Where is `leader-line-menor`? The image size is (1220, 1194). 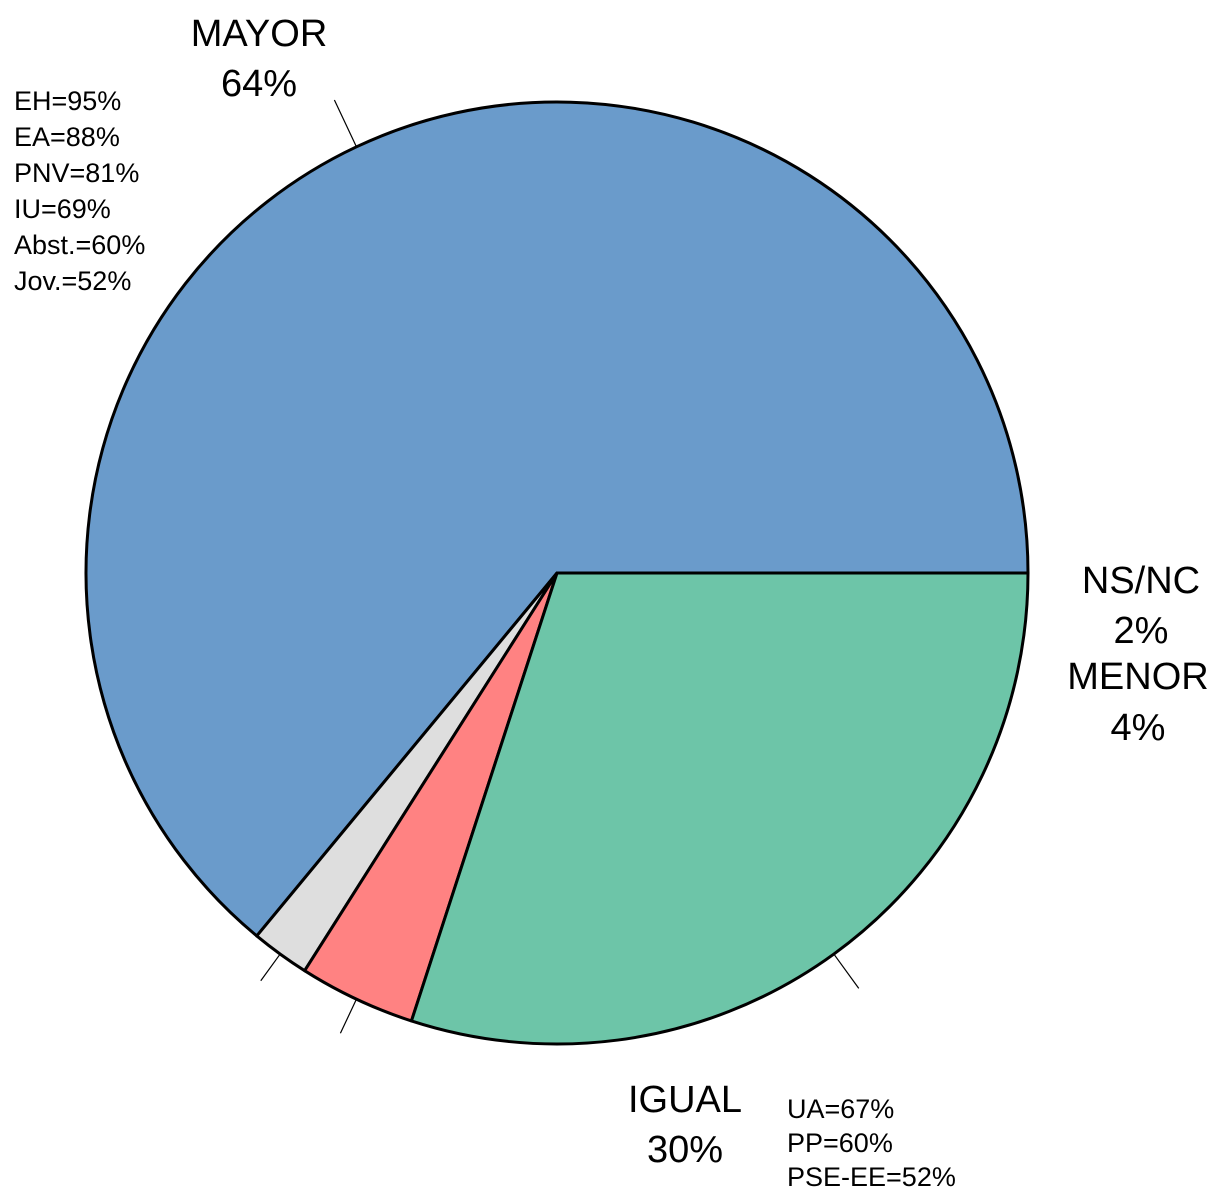
leader-line-menor is located at coordinates (348, 1016).